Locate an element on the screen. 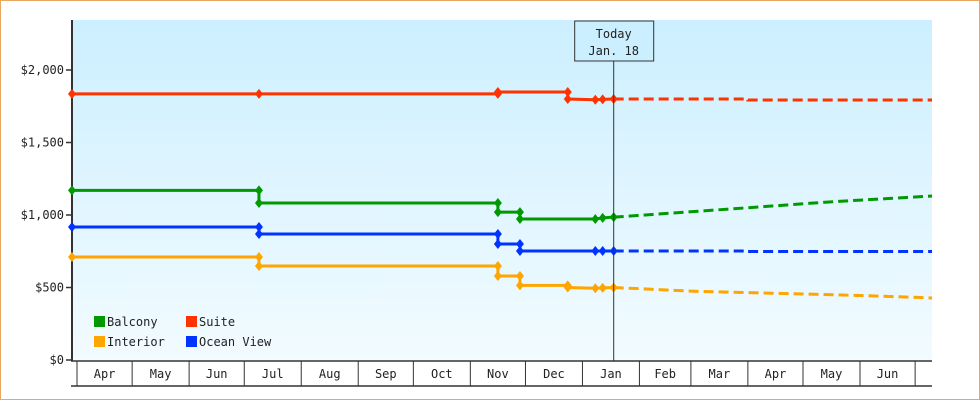  y-tick-label: $1,500 is located at coordinates (42, 143).